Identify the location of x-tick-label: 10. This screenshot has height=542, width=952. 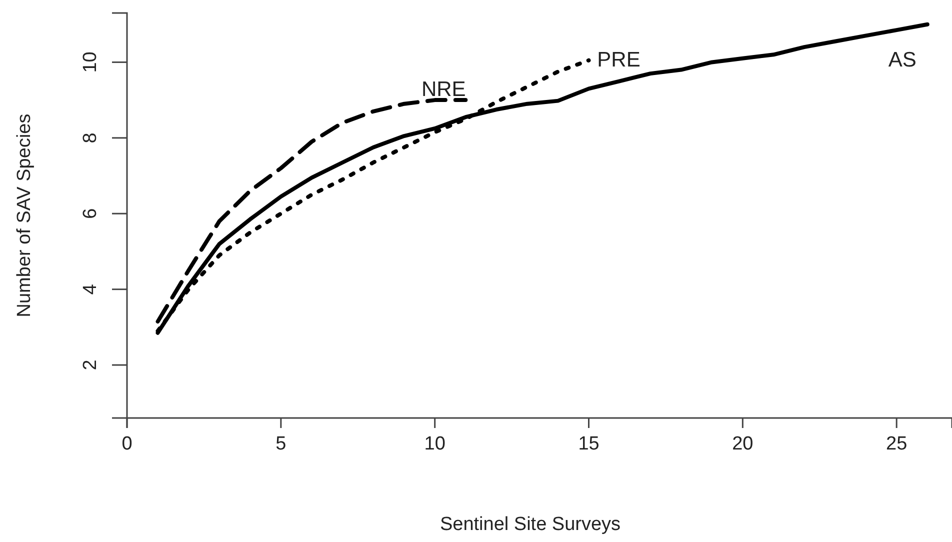
(435, 443).